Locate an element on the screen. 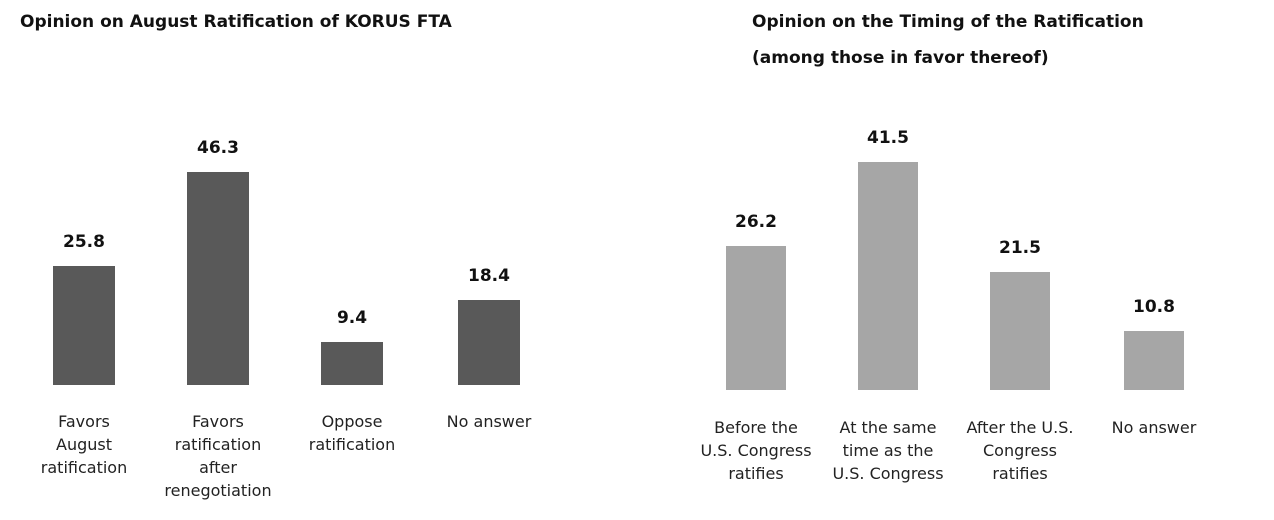  data-label: 9.4 is located at coordinates (352, 317).